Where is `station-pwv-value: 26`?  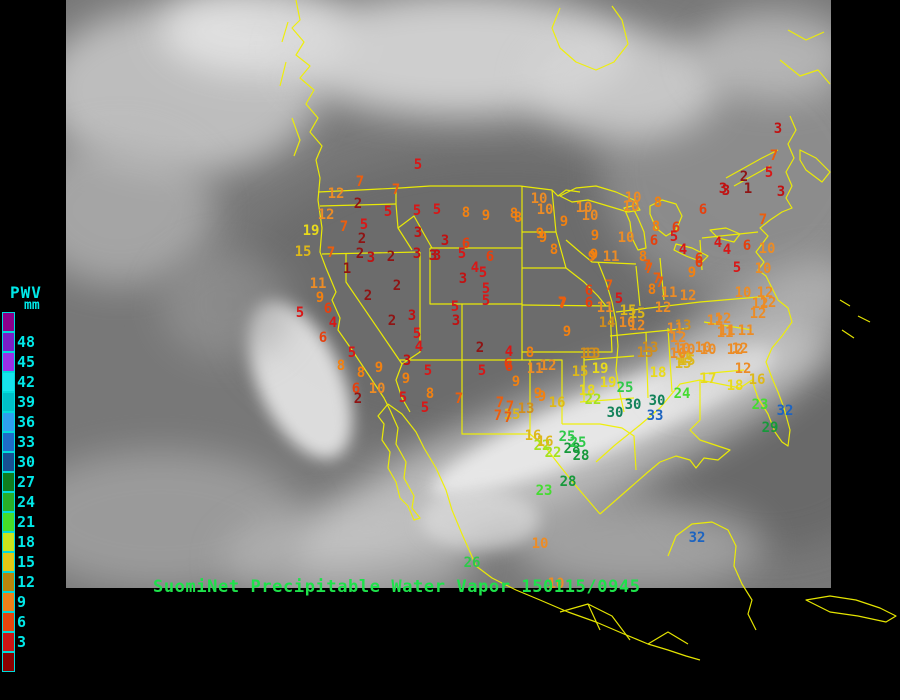
station-pwv-value: 26 is located at coordinates (472, 563).